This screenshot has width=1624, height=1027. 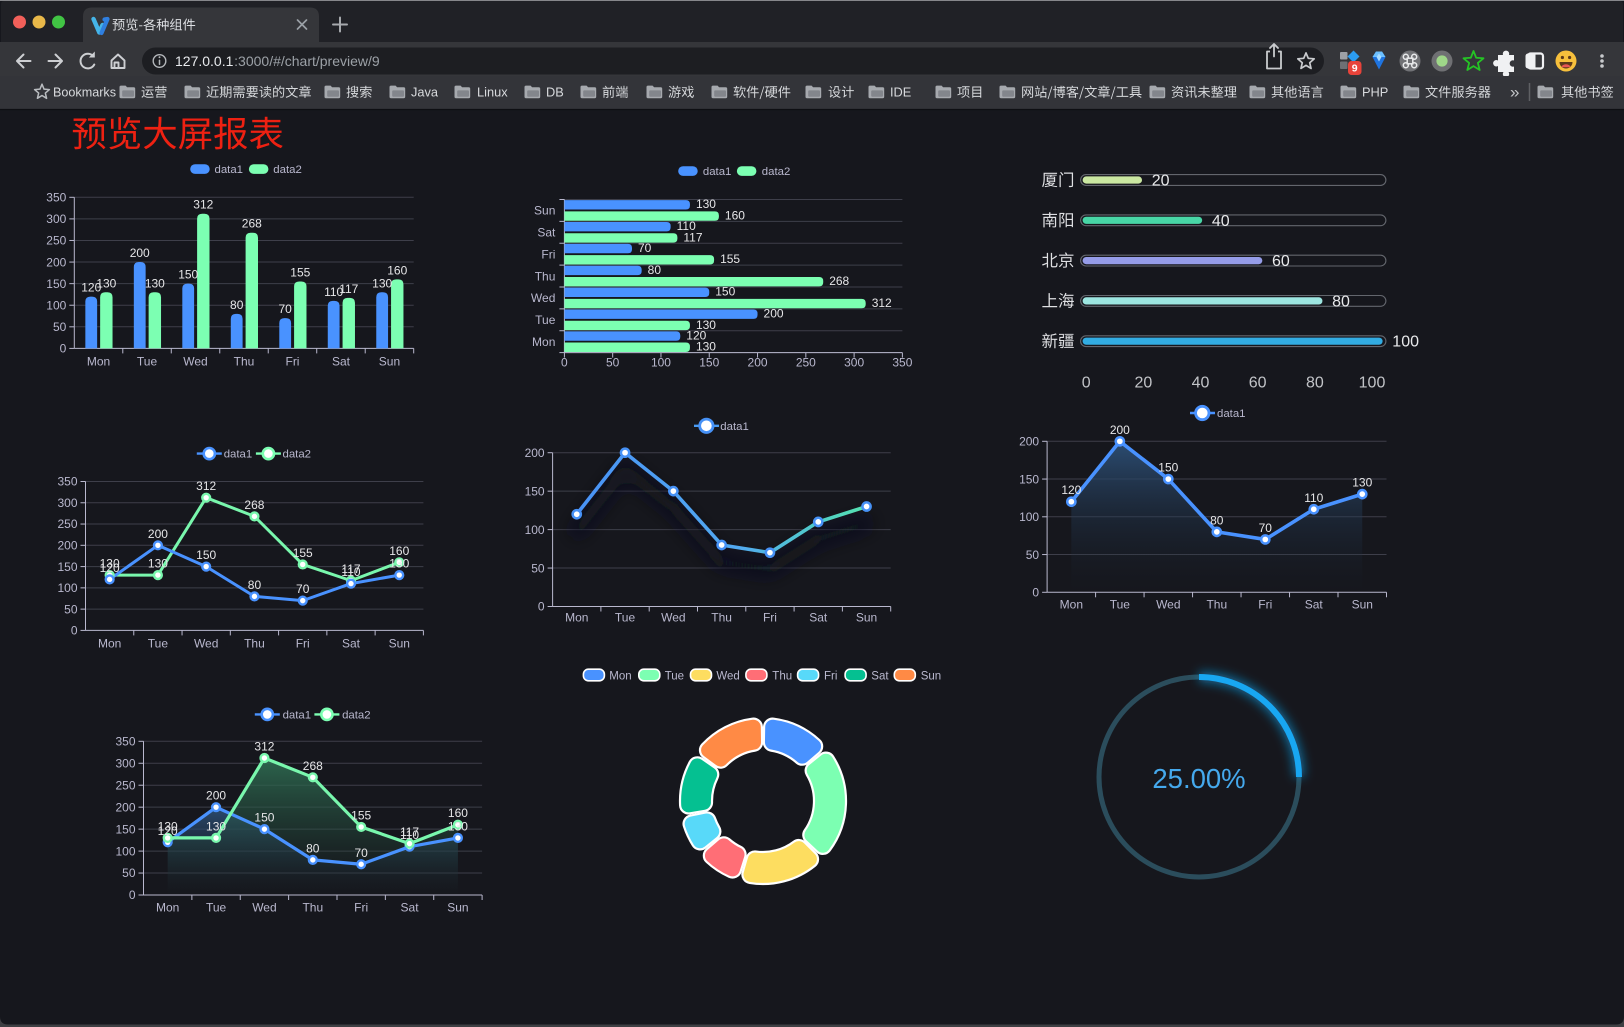 What do you see at coordinates (67, 482) in the screenshot?
I see `svg-text: 350` at bounding box center [67, 482].